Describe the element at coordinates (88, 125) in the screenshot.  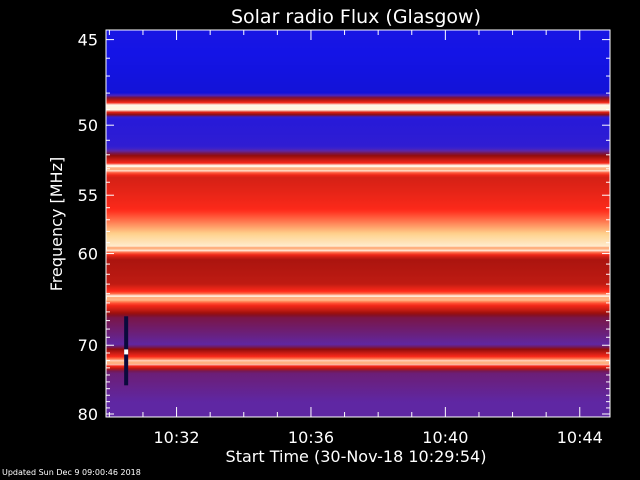
I see `y-tick-label: 50` at that location.